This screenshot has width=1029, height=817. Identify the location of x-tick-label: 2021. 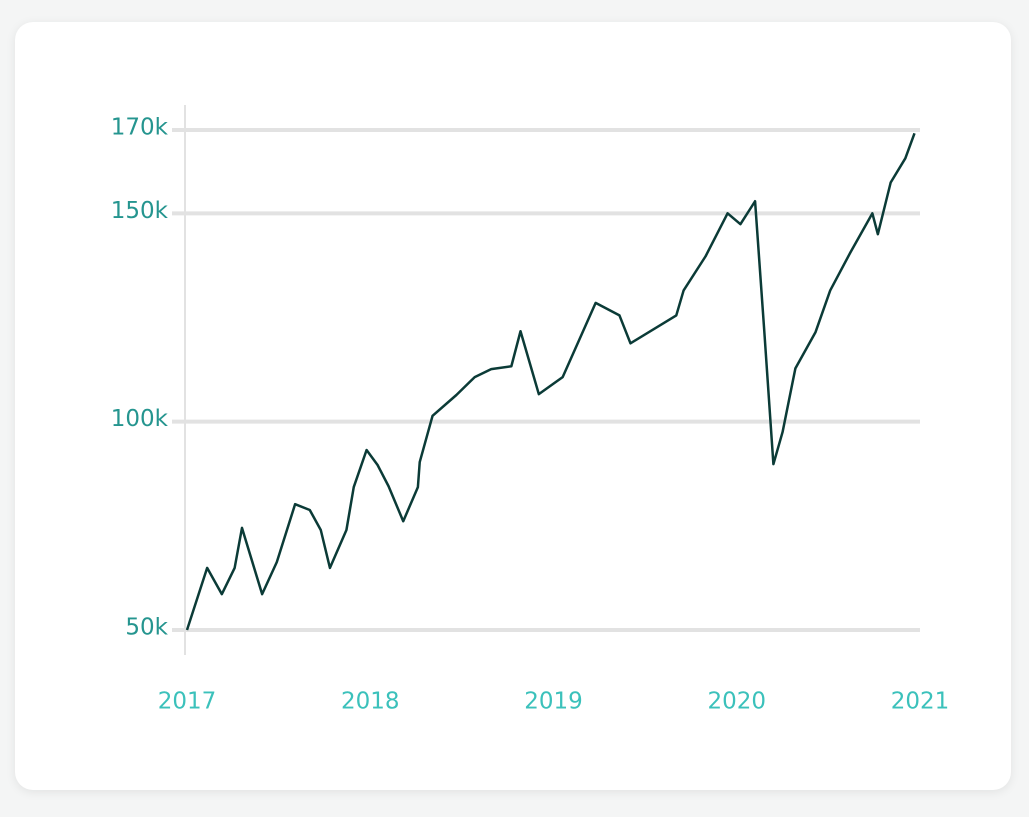
(920, 702).